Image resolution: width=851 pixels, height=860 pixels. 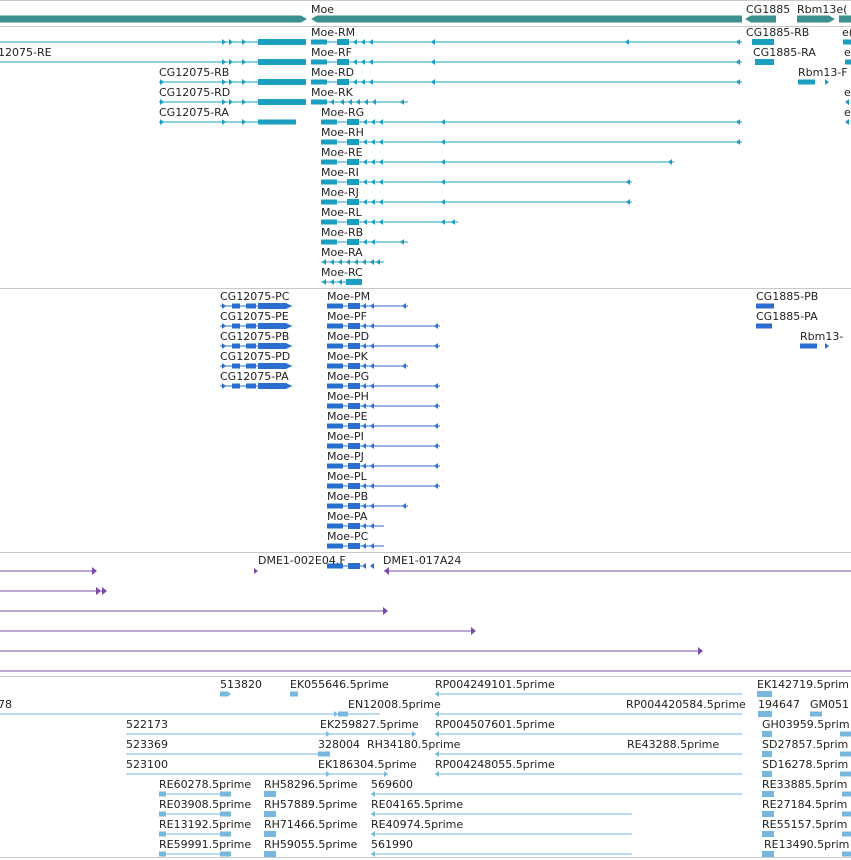 What do you see at coordinates (254, 316) in the screenshot?
I see `protein-label: CG12075-PE` at bounding box center [254, 316].